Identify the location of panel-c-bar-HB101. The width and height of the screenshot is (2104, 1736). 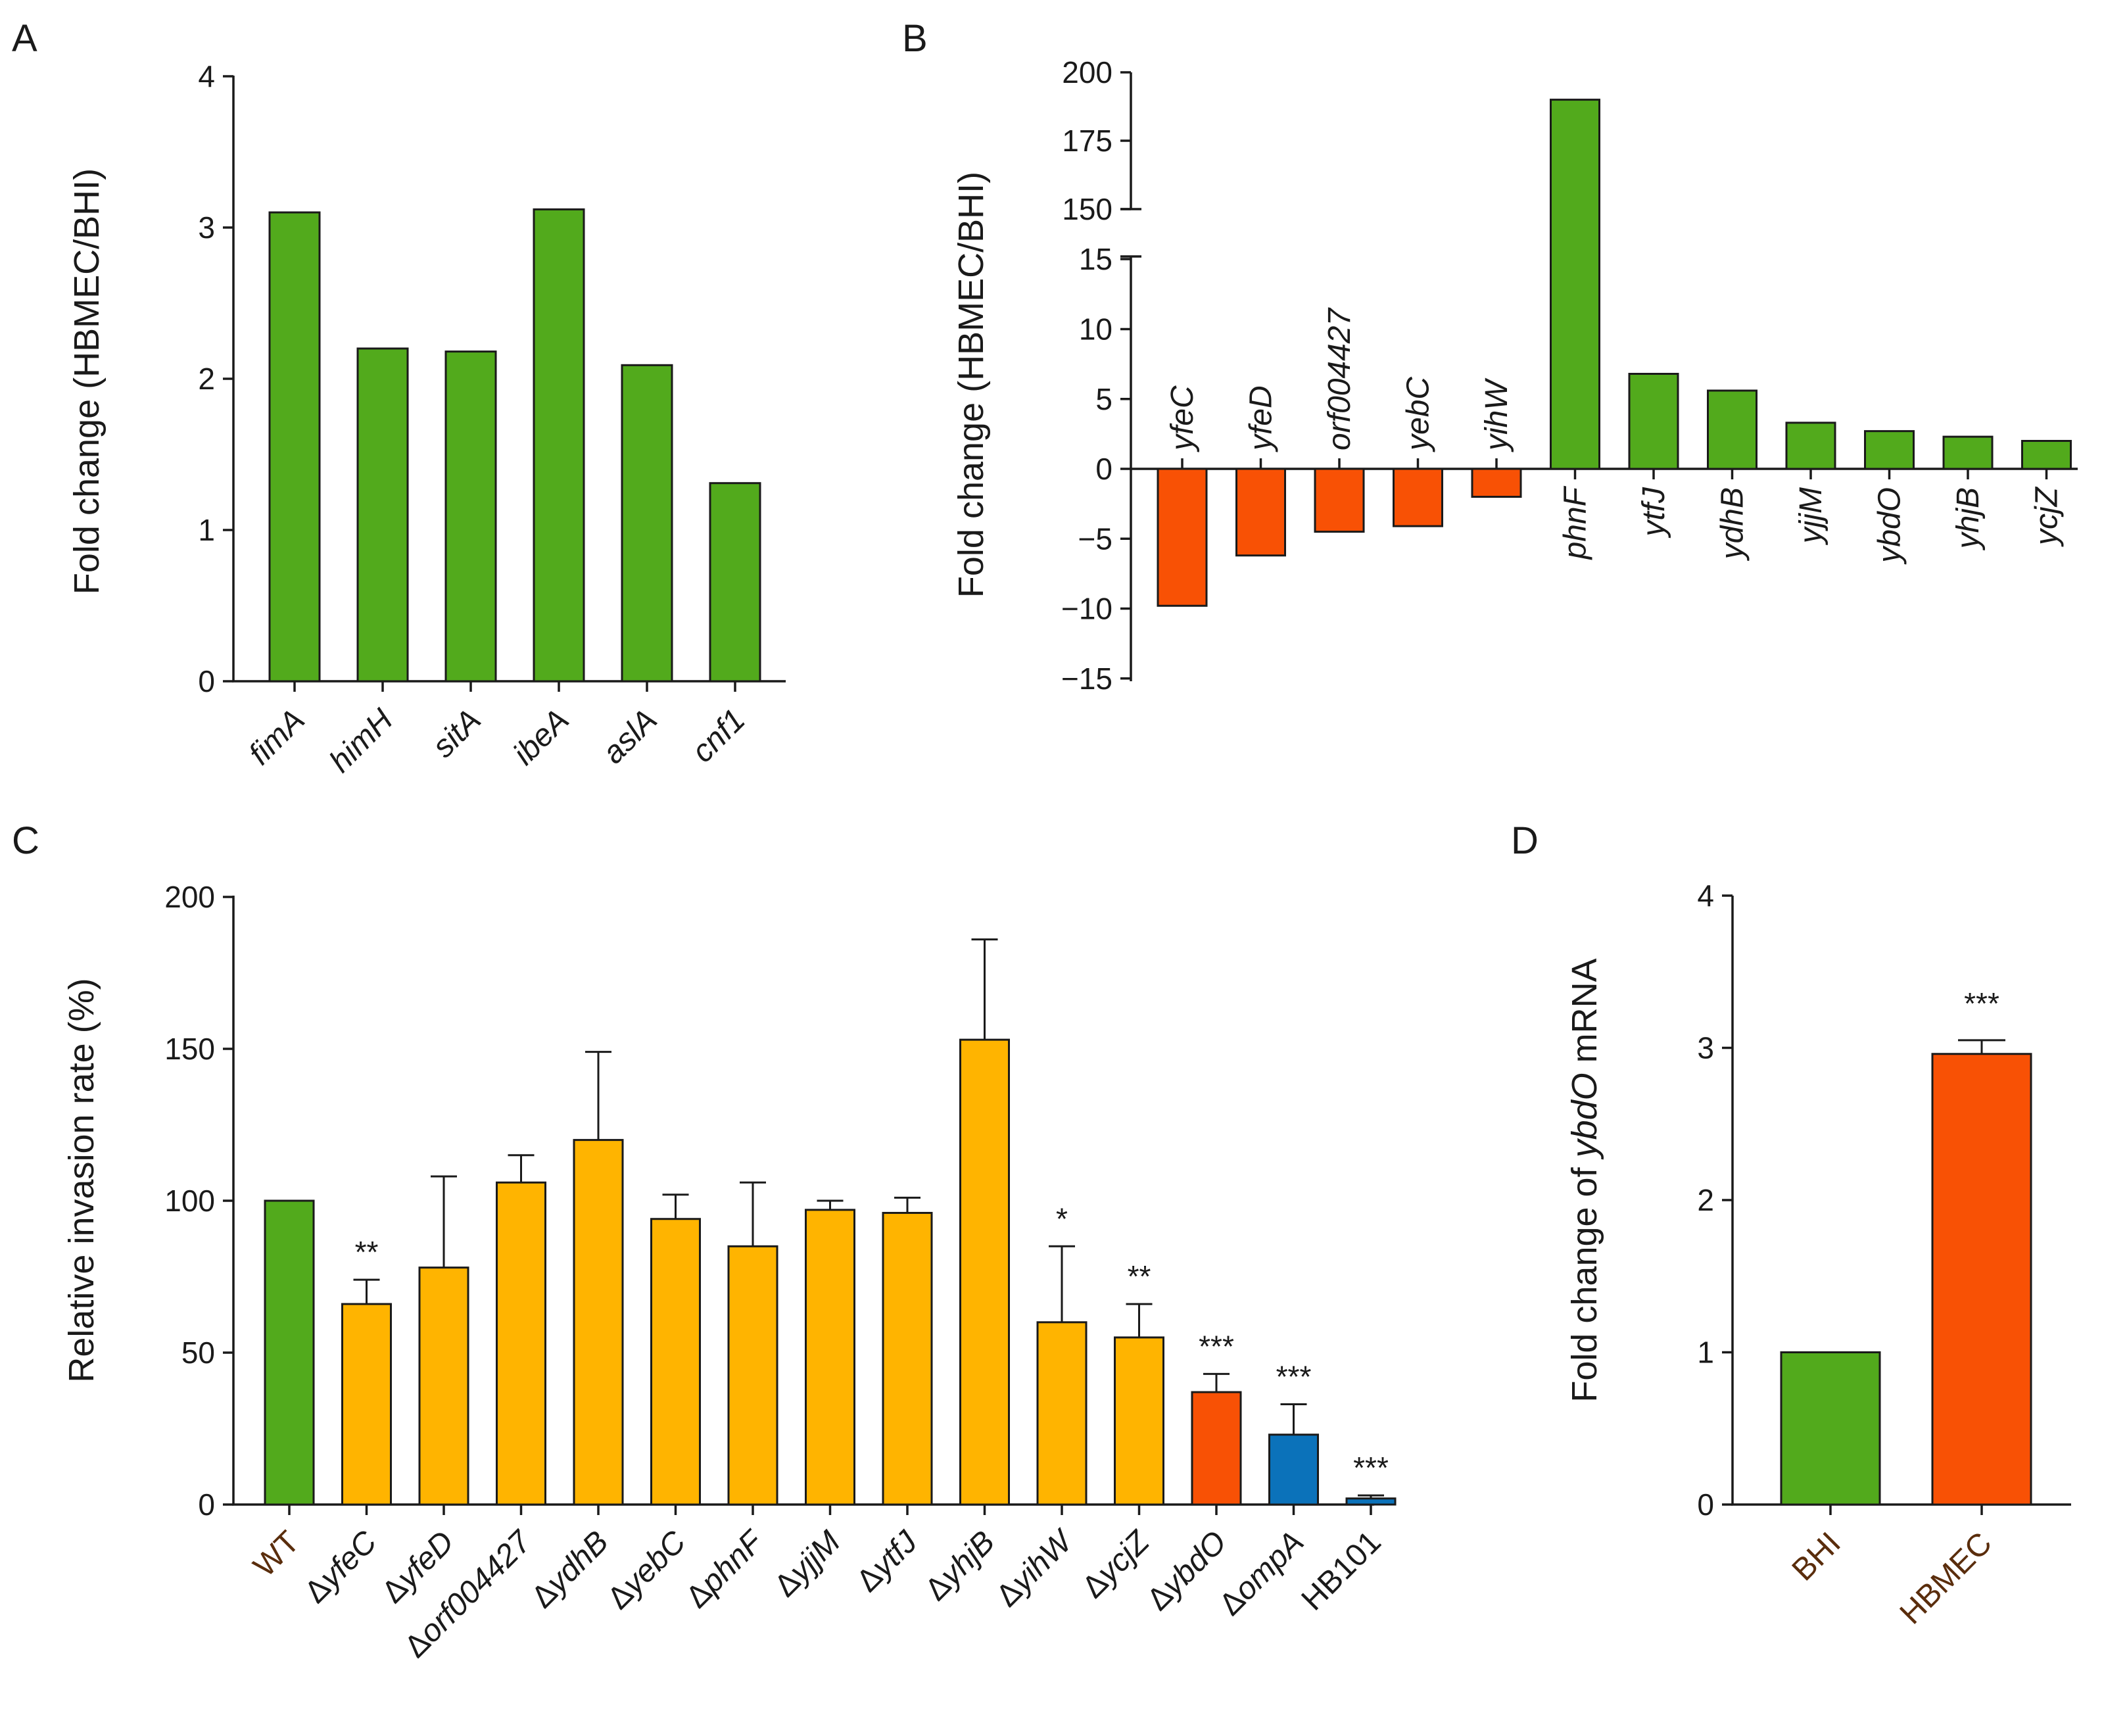
(1371, 1501).